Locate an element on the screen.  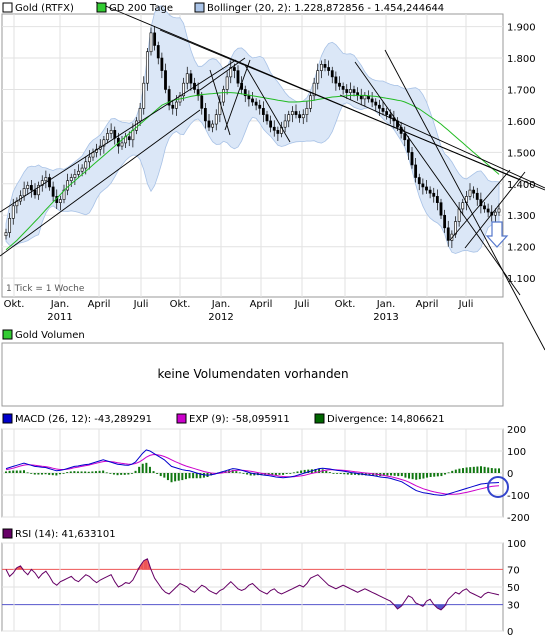
rsi-y-axis: 100 70 50 30 0 is located at coordinates (516, 588).